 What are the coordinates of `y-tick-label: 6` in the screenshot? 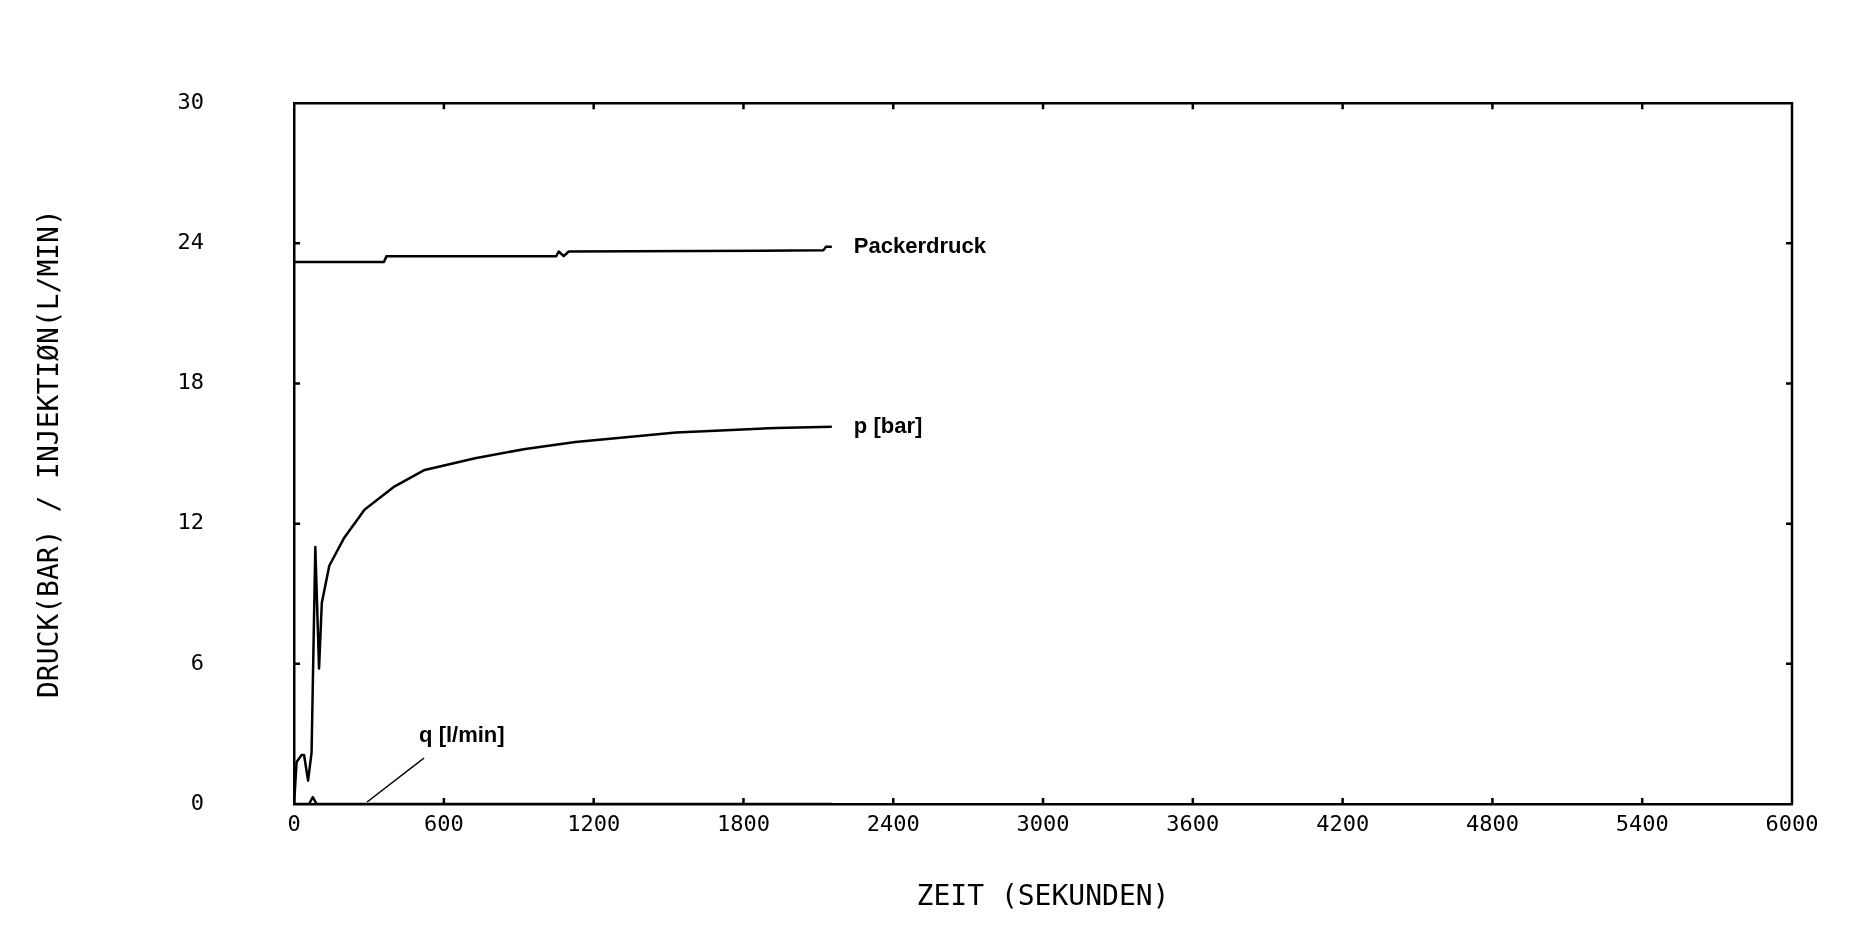 It's located at (197, 662).